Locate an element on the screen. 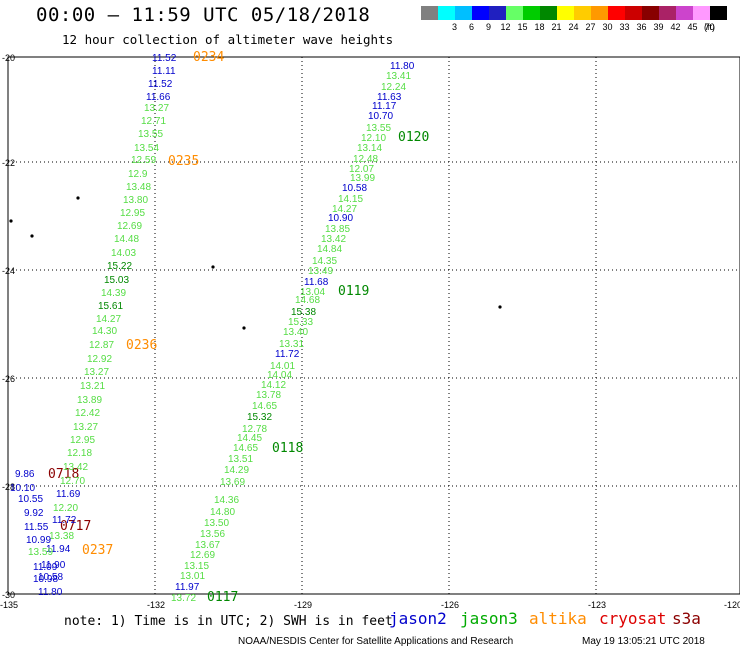 The width and height of the screenshot is (740, 650). wave-height-value: 14.80 is located at coordinates (222, 512).